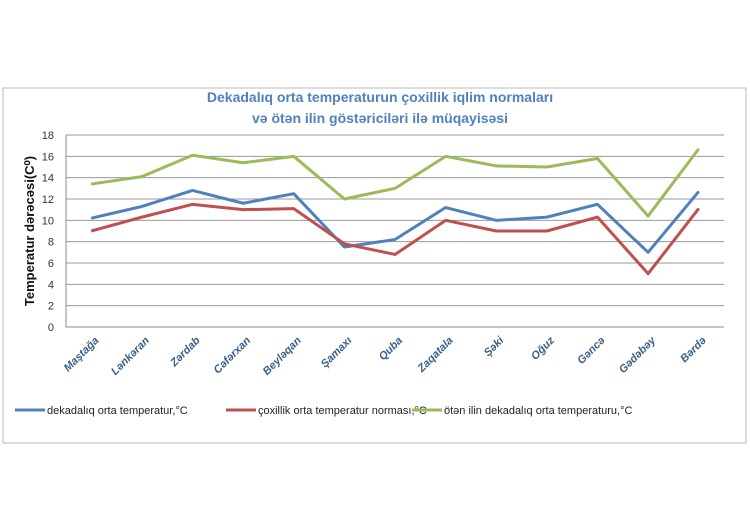 This screenshot has height=511, width=750. What do you see at coordinates (51, 328) in the screenshot?
I see `y-tick-label: 0` at bounding box center [51, 328].